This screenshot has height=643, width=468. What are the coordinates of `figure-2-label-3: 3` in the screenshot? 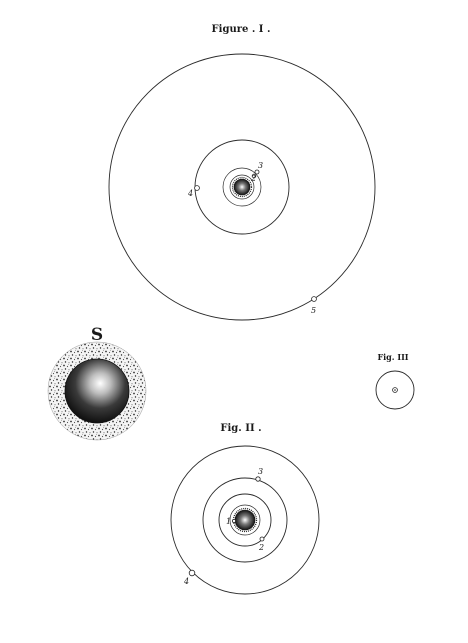 It's located at (260, 471).